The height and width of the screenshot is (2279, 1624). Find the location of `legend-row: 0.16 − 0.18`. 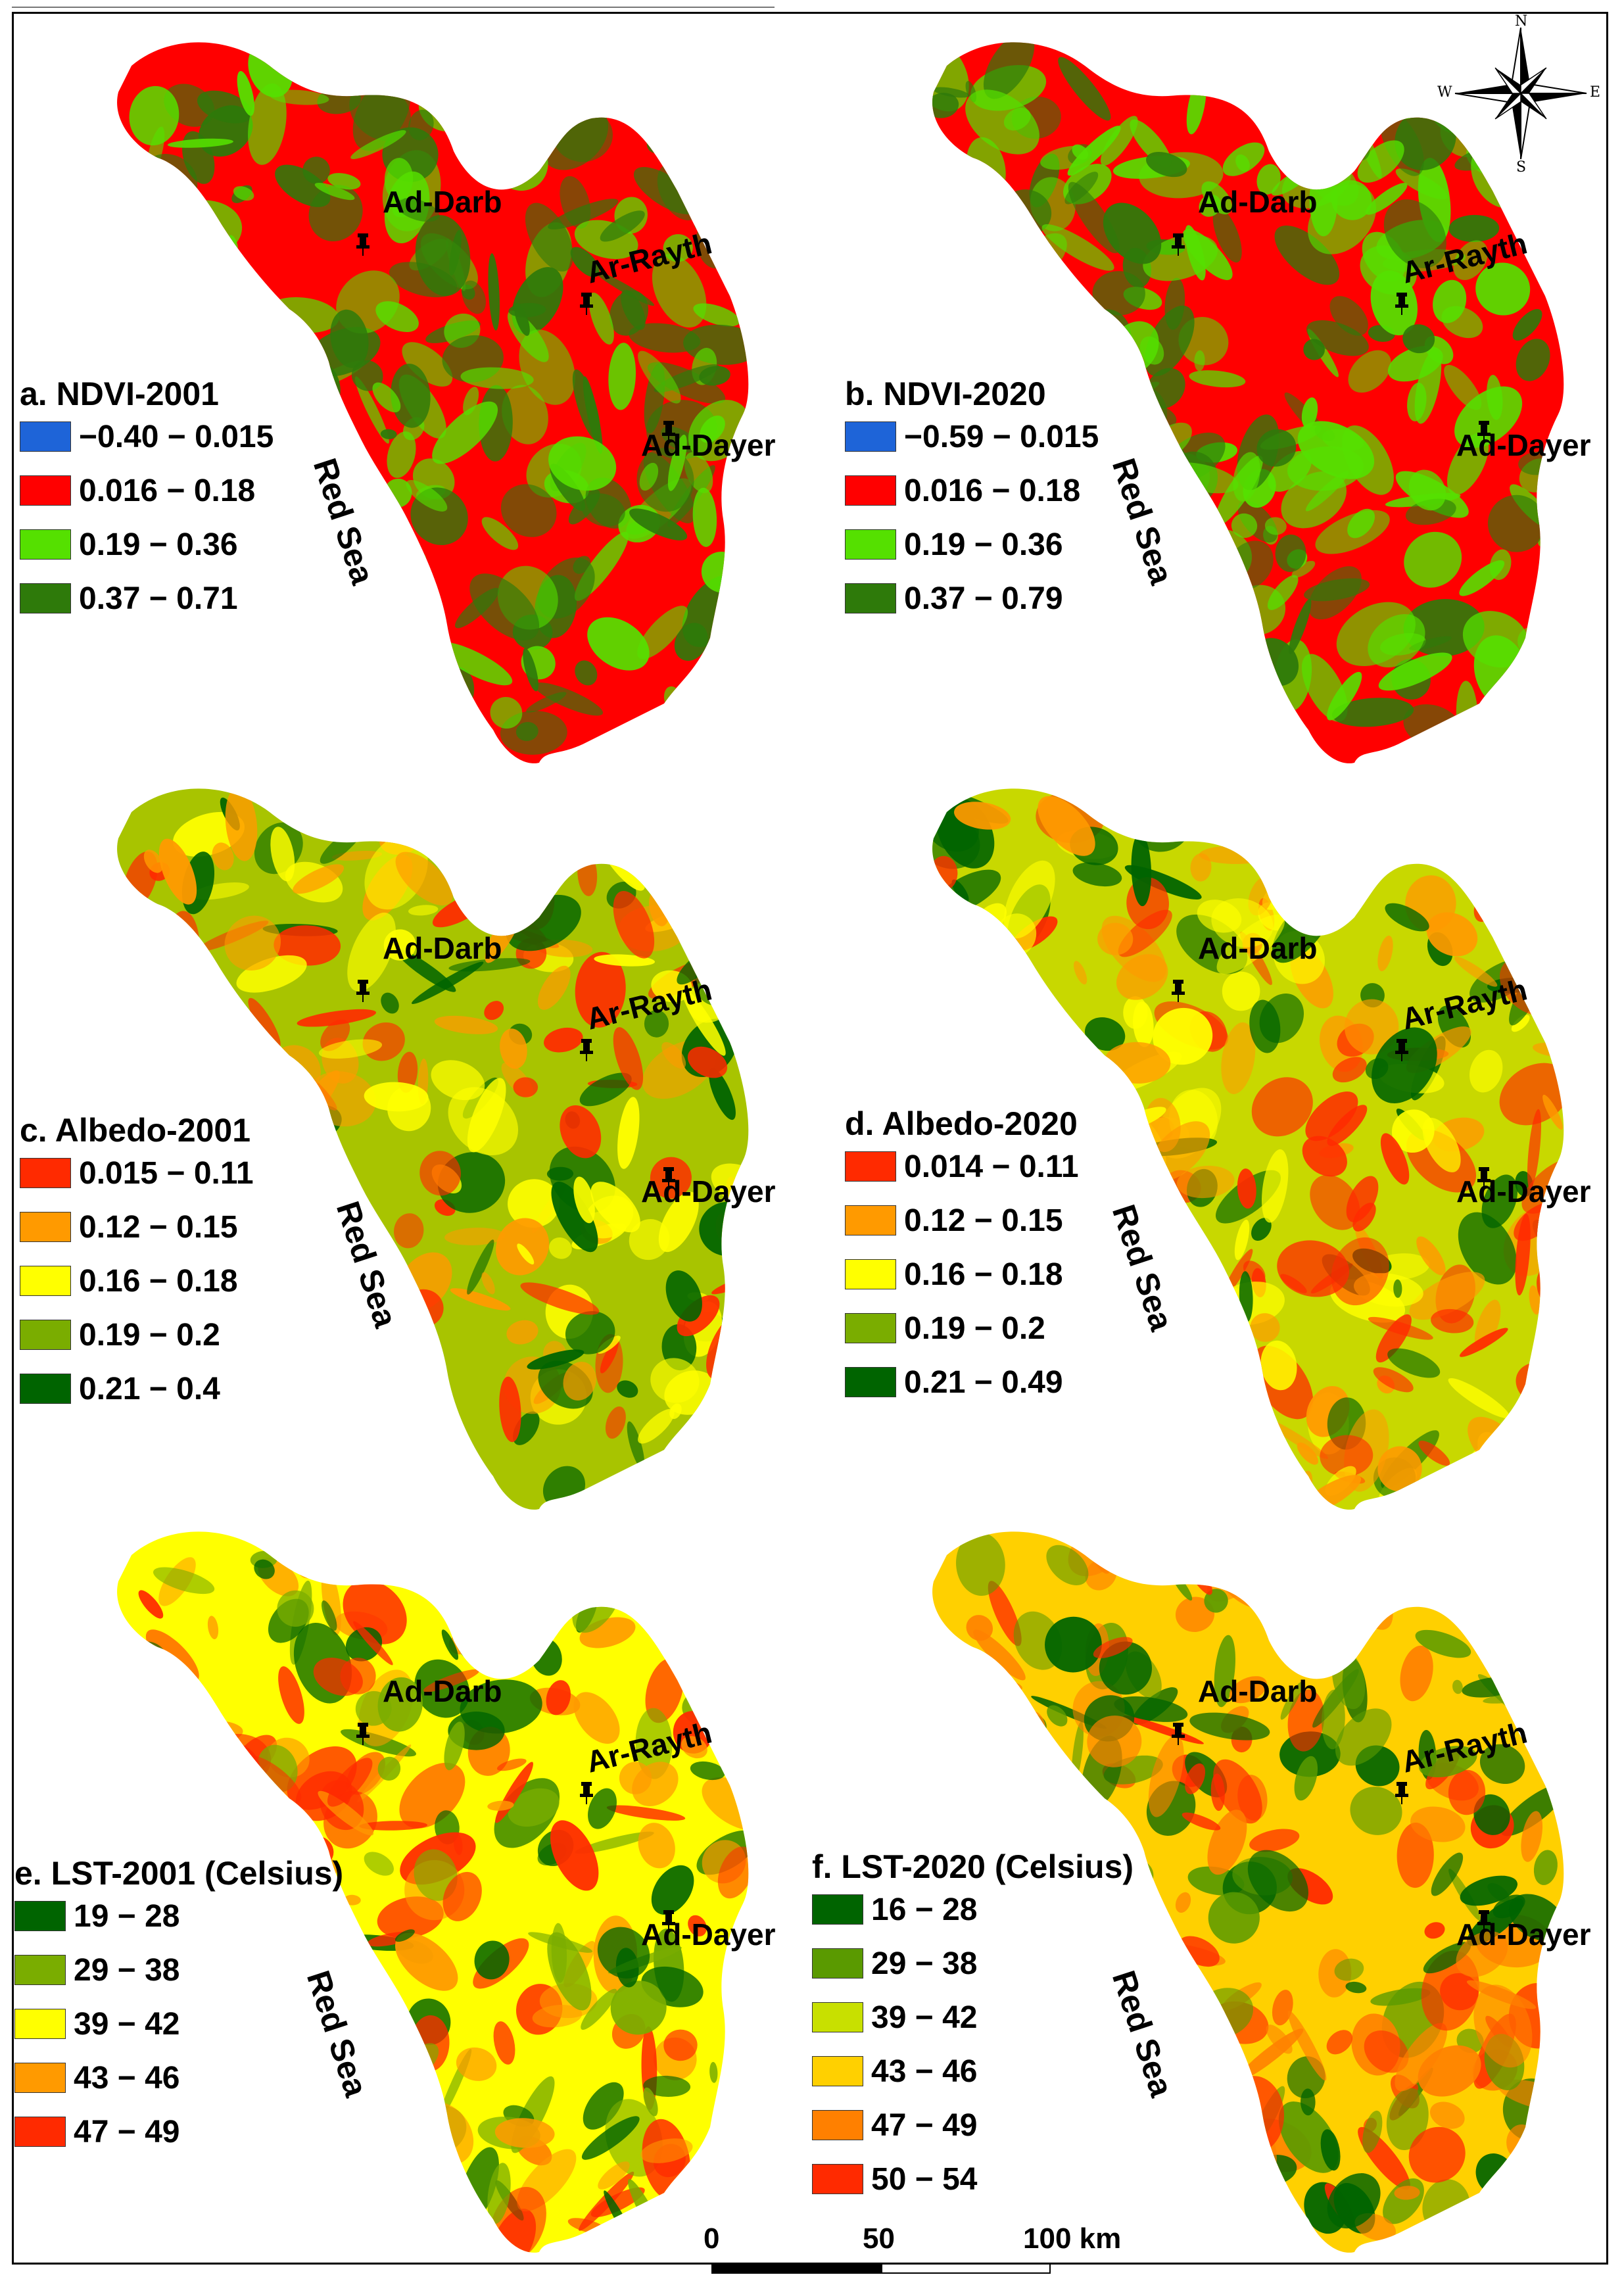

legend-row: 0.16 − 0.18 is located at coordinates (129, 1282).